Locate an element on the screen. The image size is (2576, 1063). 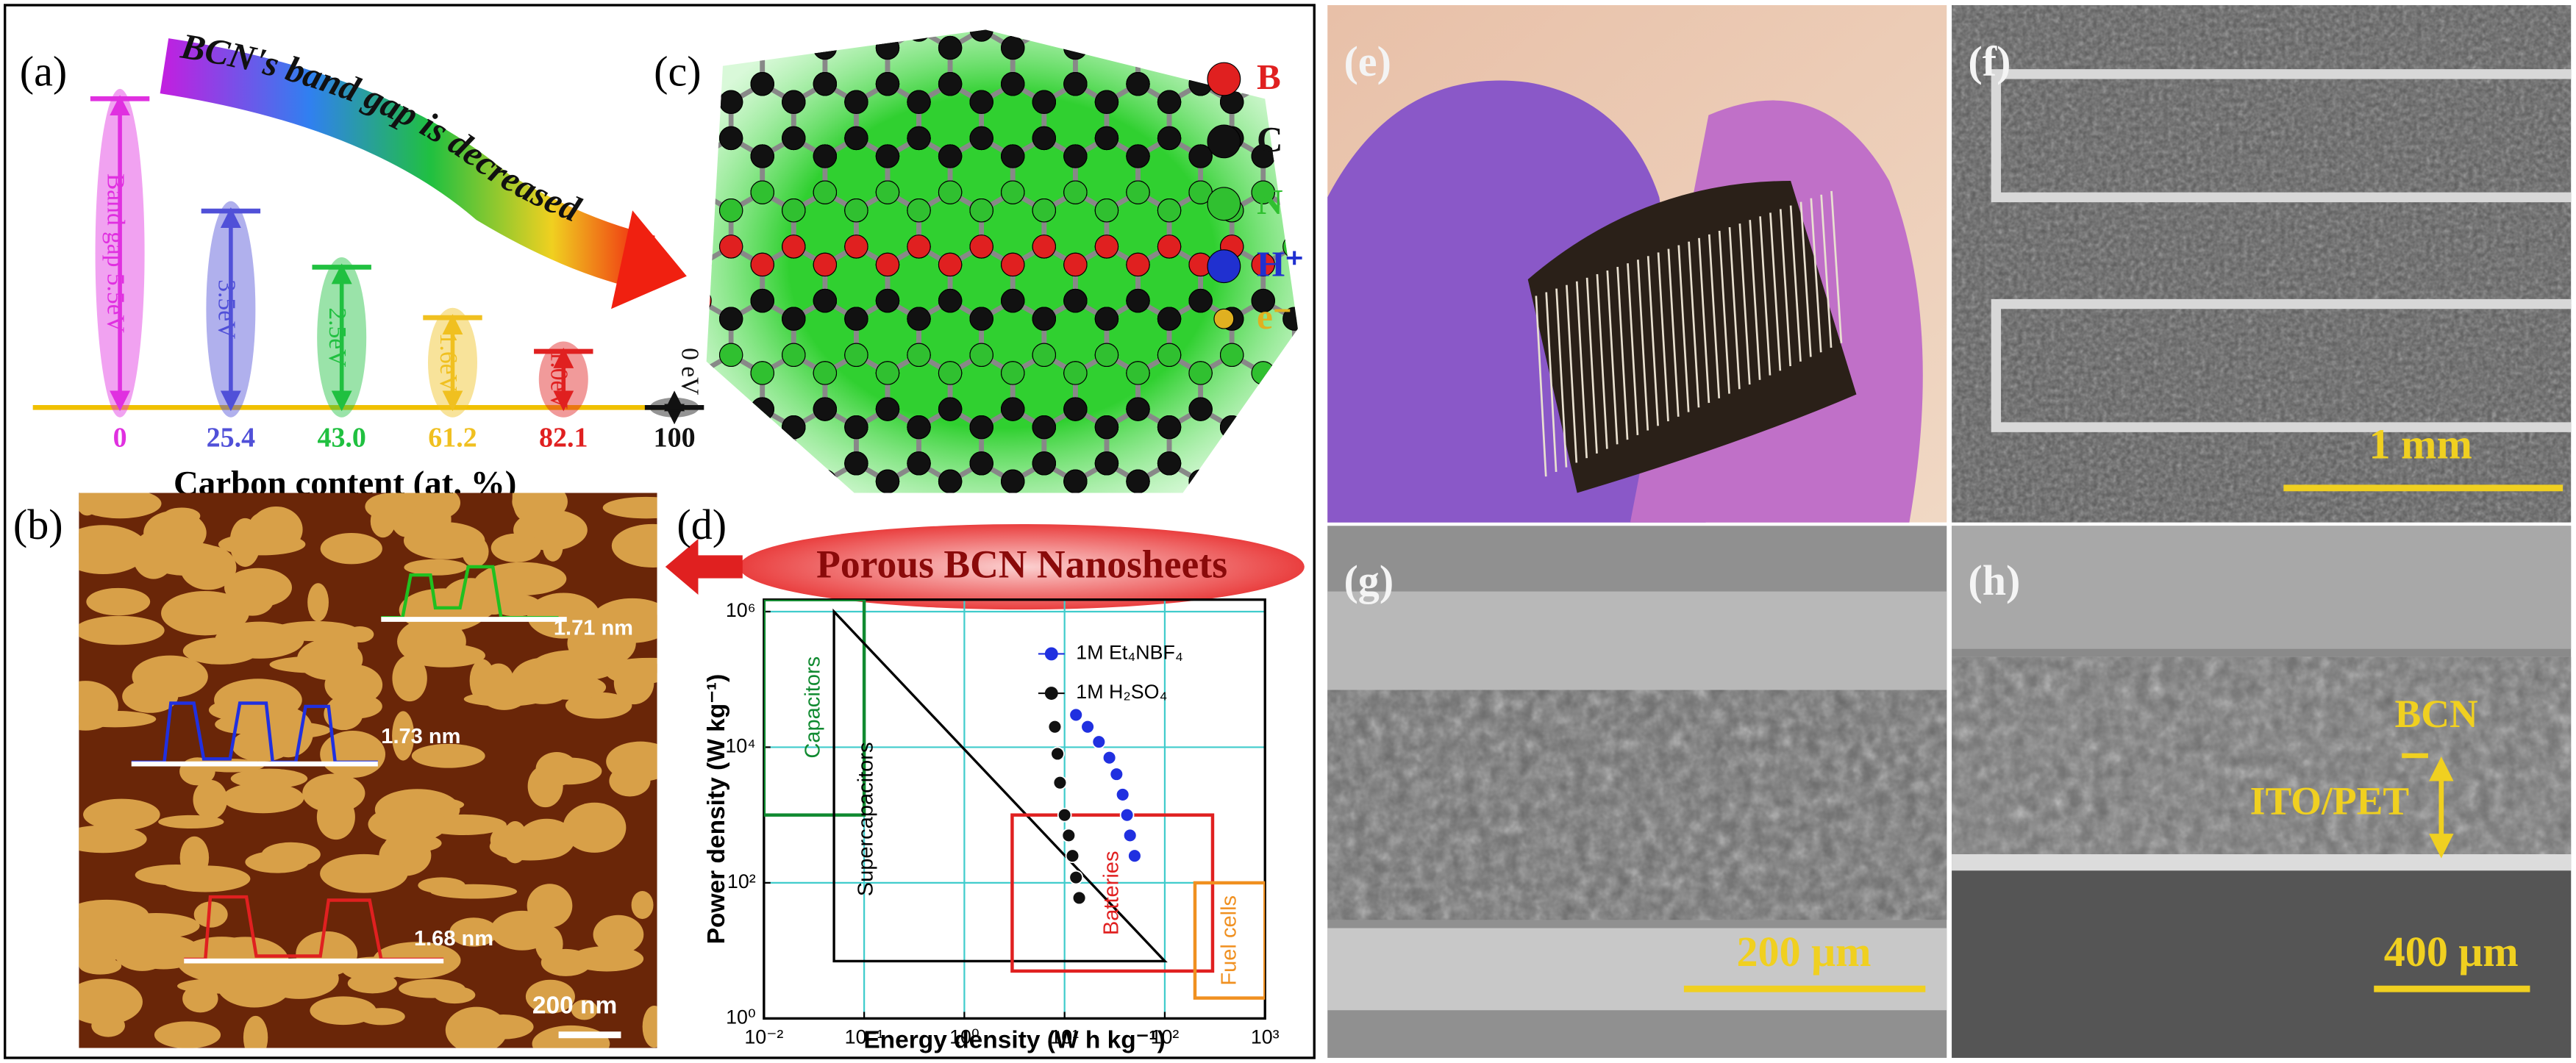
cross-texture is located at coordinates (2262, 755).